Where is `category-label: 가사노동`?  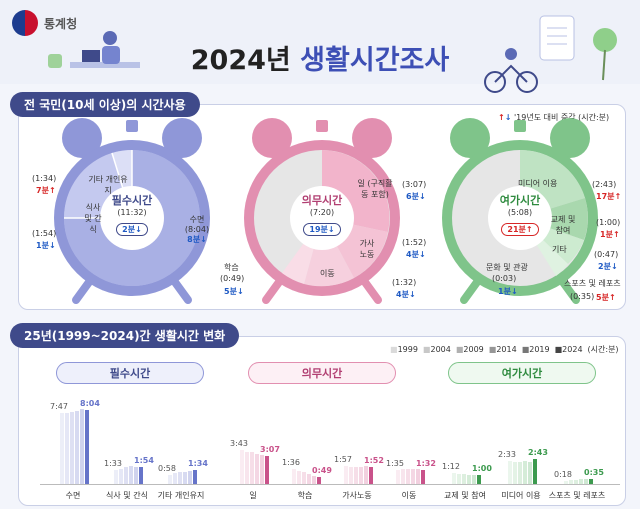
category-label: 가사노동 is located at coordinates (357, 495).